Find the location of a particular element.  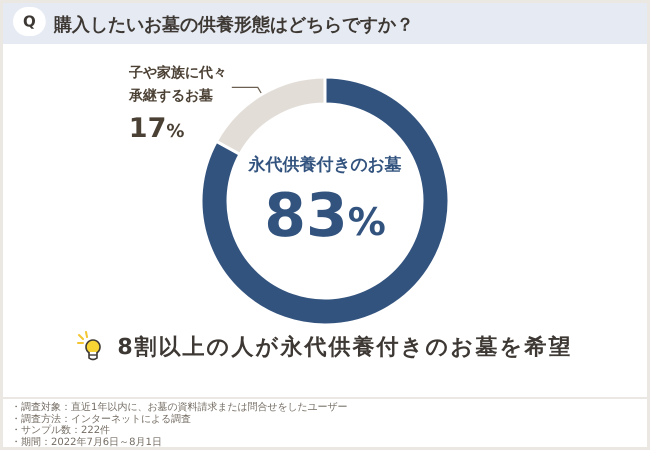

slice-label: 永代供養付きのお墓 is located at coordinates (325, 165).